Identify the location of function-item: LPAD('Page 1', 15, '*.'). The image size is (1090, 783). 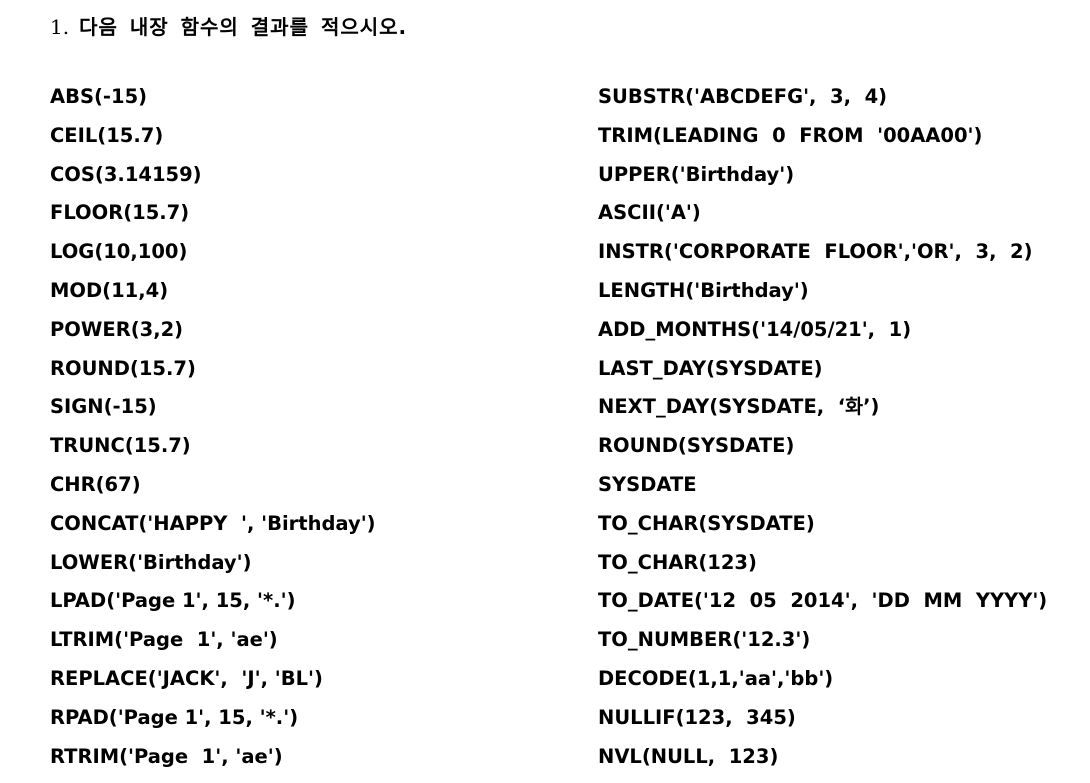
(173, 601).